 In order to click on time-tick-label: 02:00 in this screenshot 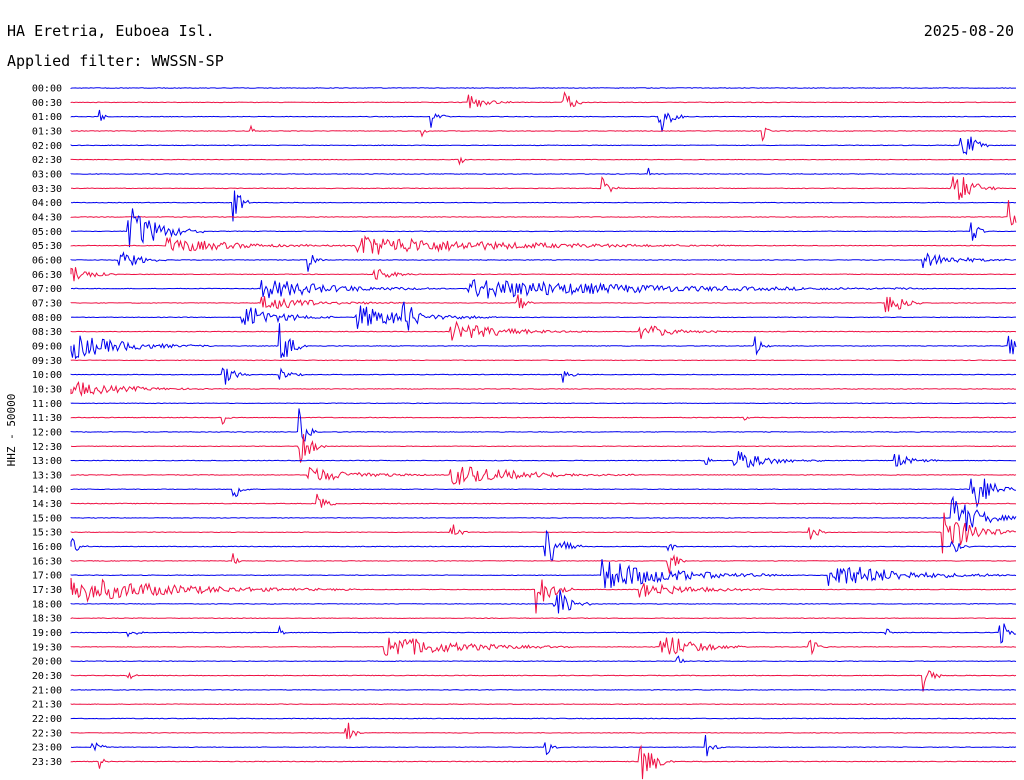, I will do `click(47, 146)`.